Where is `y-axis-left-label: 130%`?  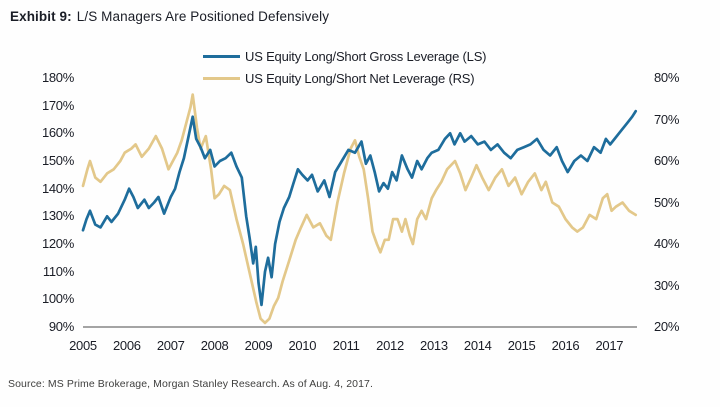 y-axis-left-label: 130% is located at coordinates (57, 216).